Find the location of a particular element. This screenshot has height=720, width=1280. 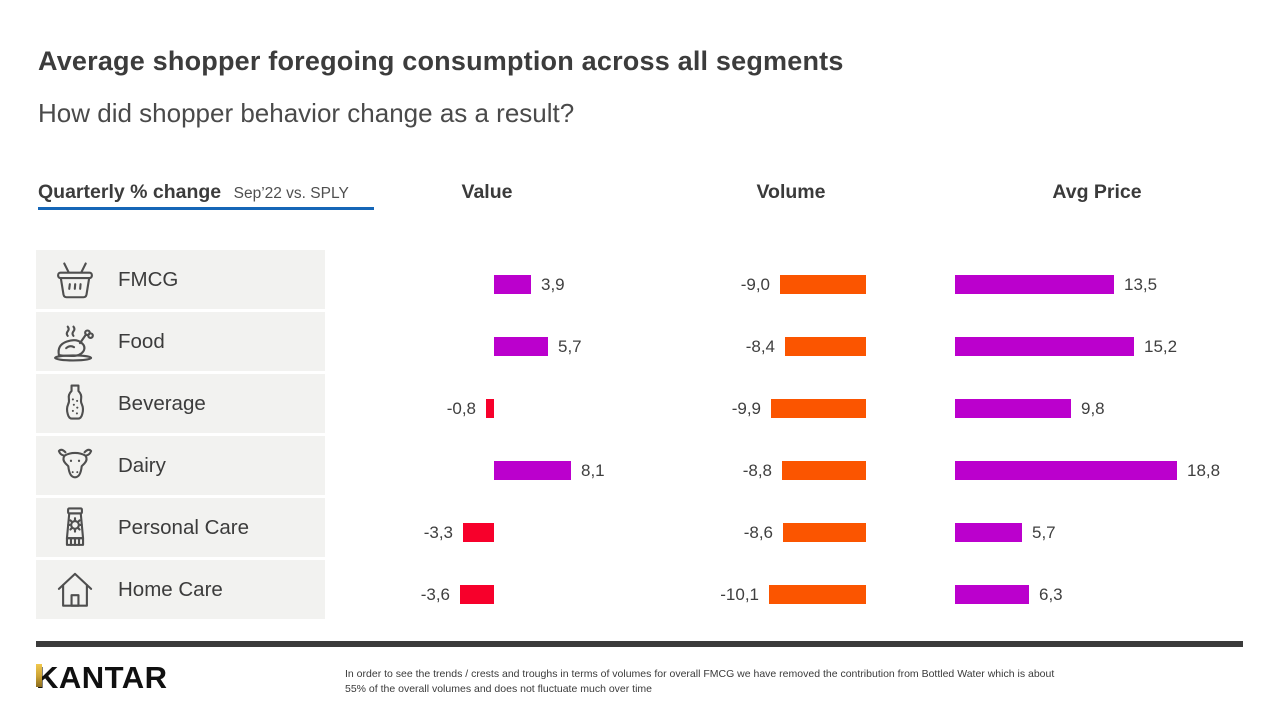

volume-label: -9,0 is located at coordinates (755, 284).